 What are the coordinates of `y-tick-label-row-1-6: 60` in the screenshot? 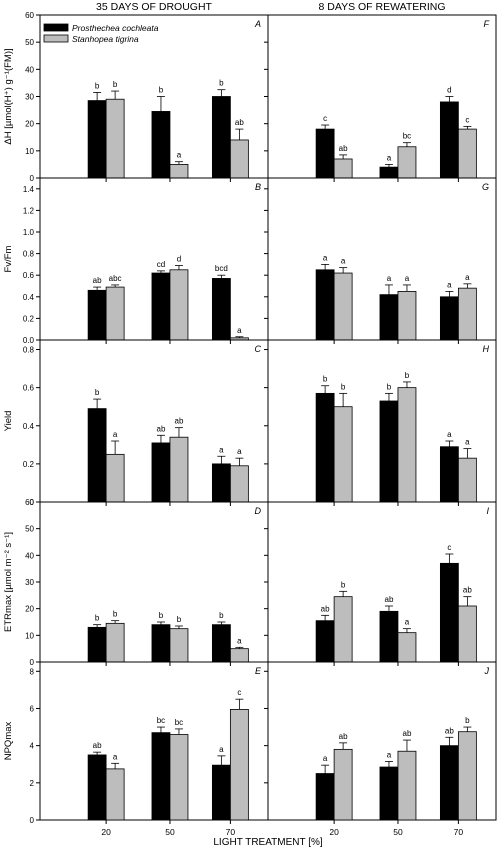 It's located at (29, 15).